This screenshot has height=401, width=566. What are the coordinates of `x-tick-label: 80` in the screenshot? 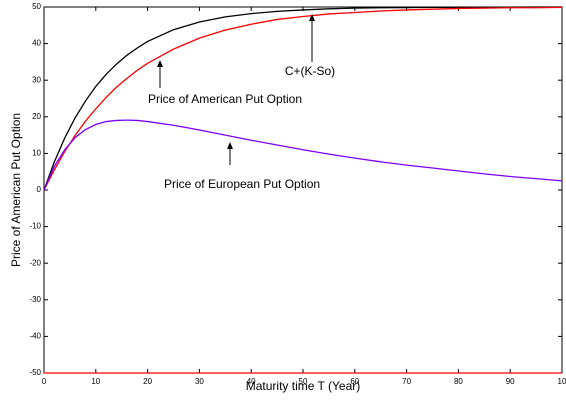 It's located at (458, 381).